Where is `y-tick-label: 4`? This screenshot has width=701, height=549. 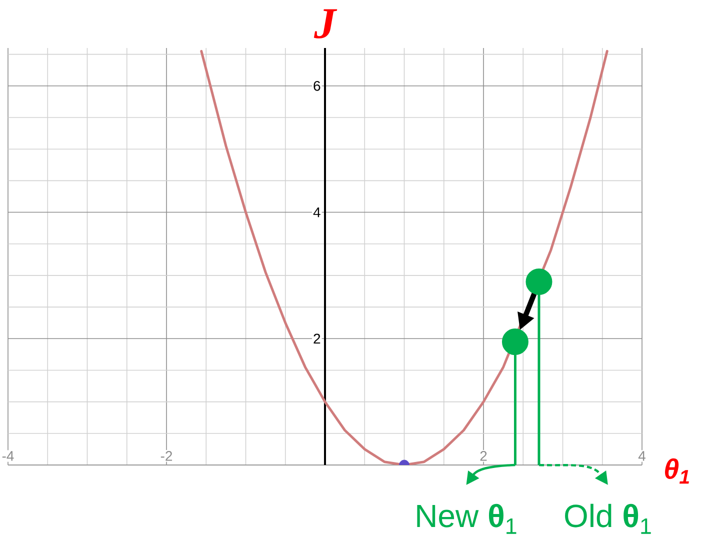 y-tick-label: 4 is located at coordinates (316, 212).